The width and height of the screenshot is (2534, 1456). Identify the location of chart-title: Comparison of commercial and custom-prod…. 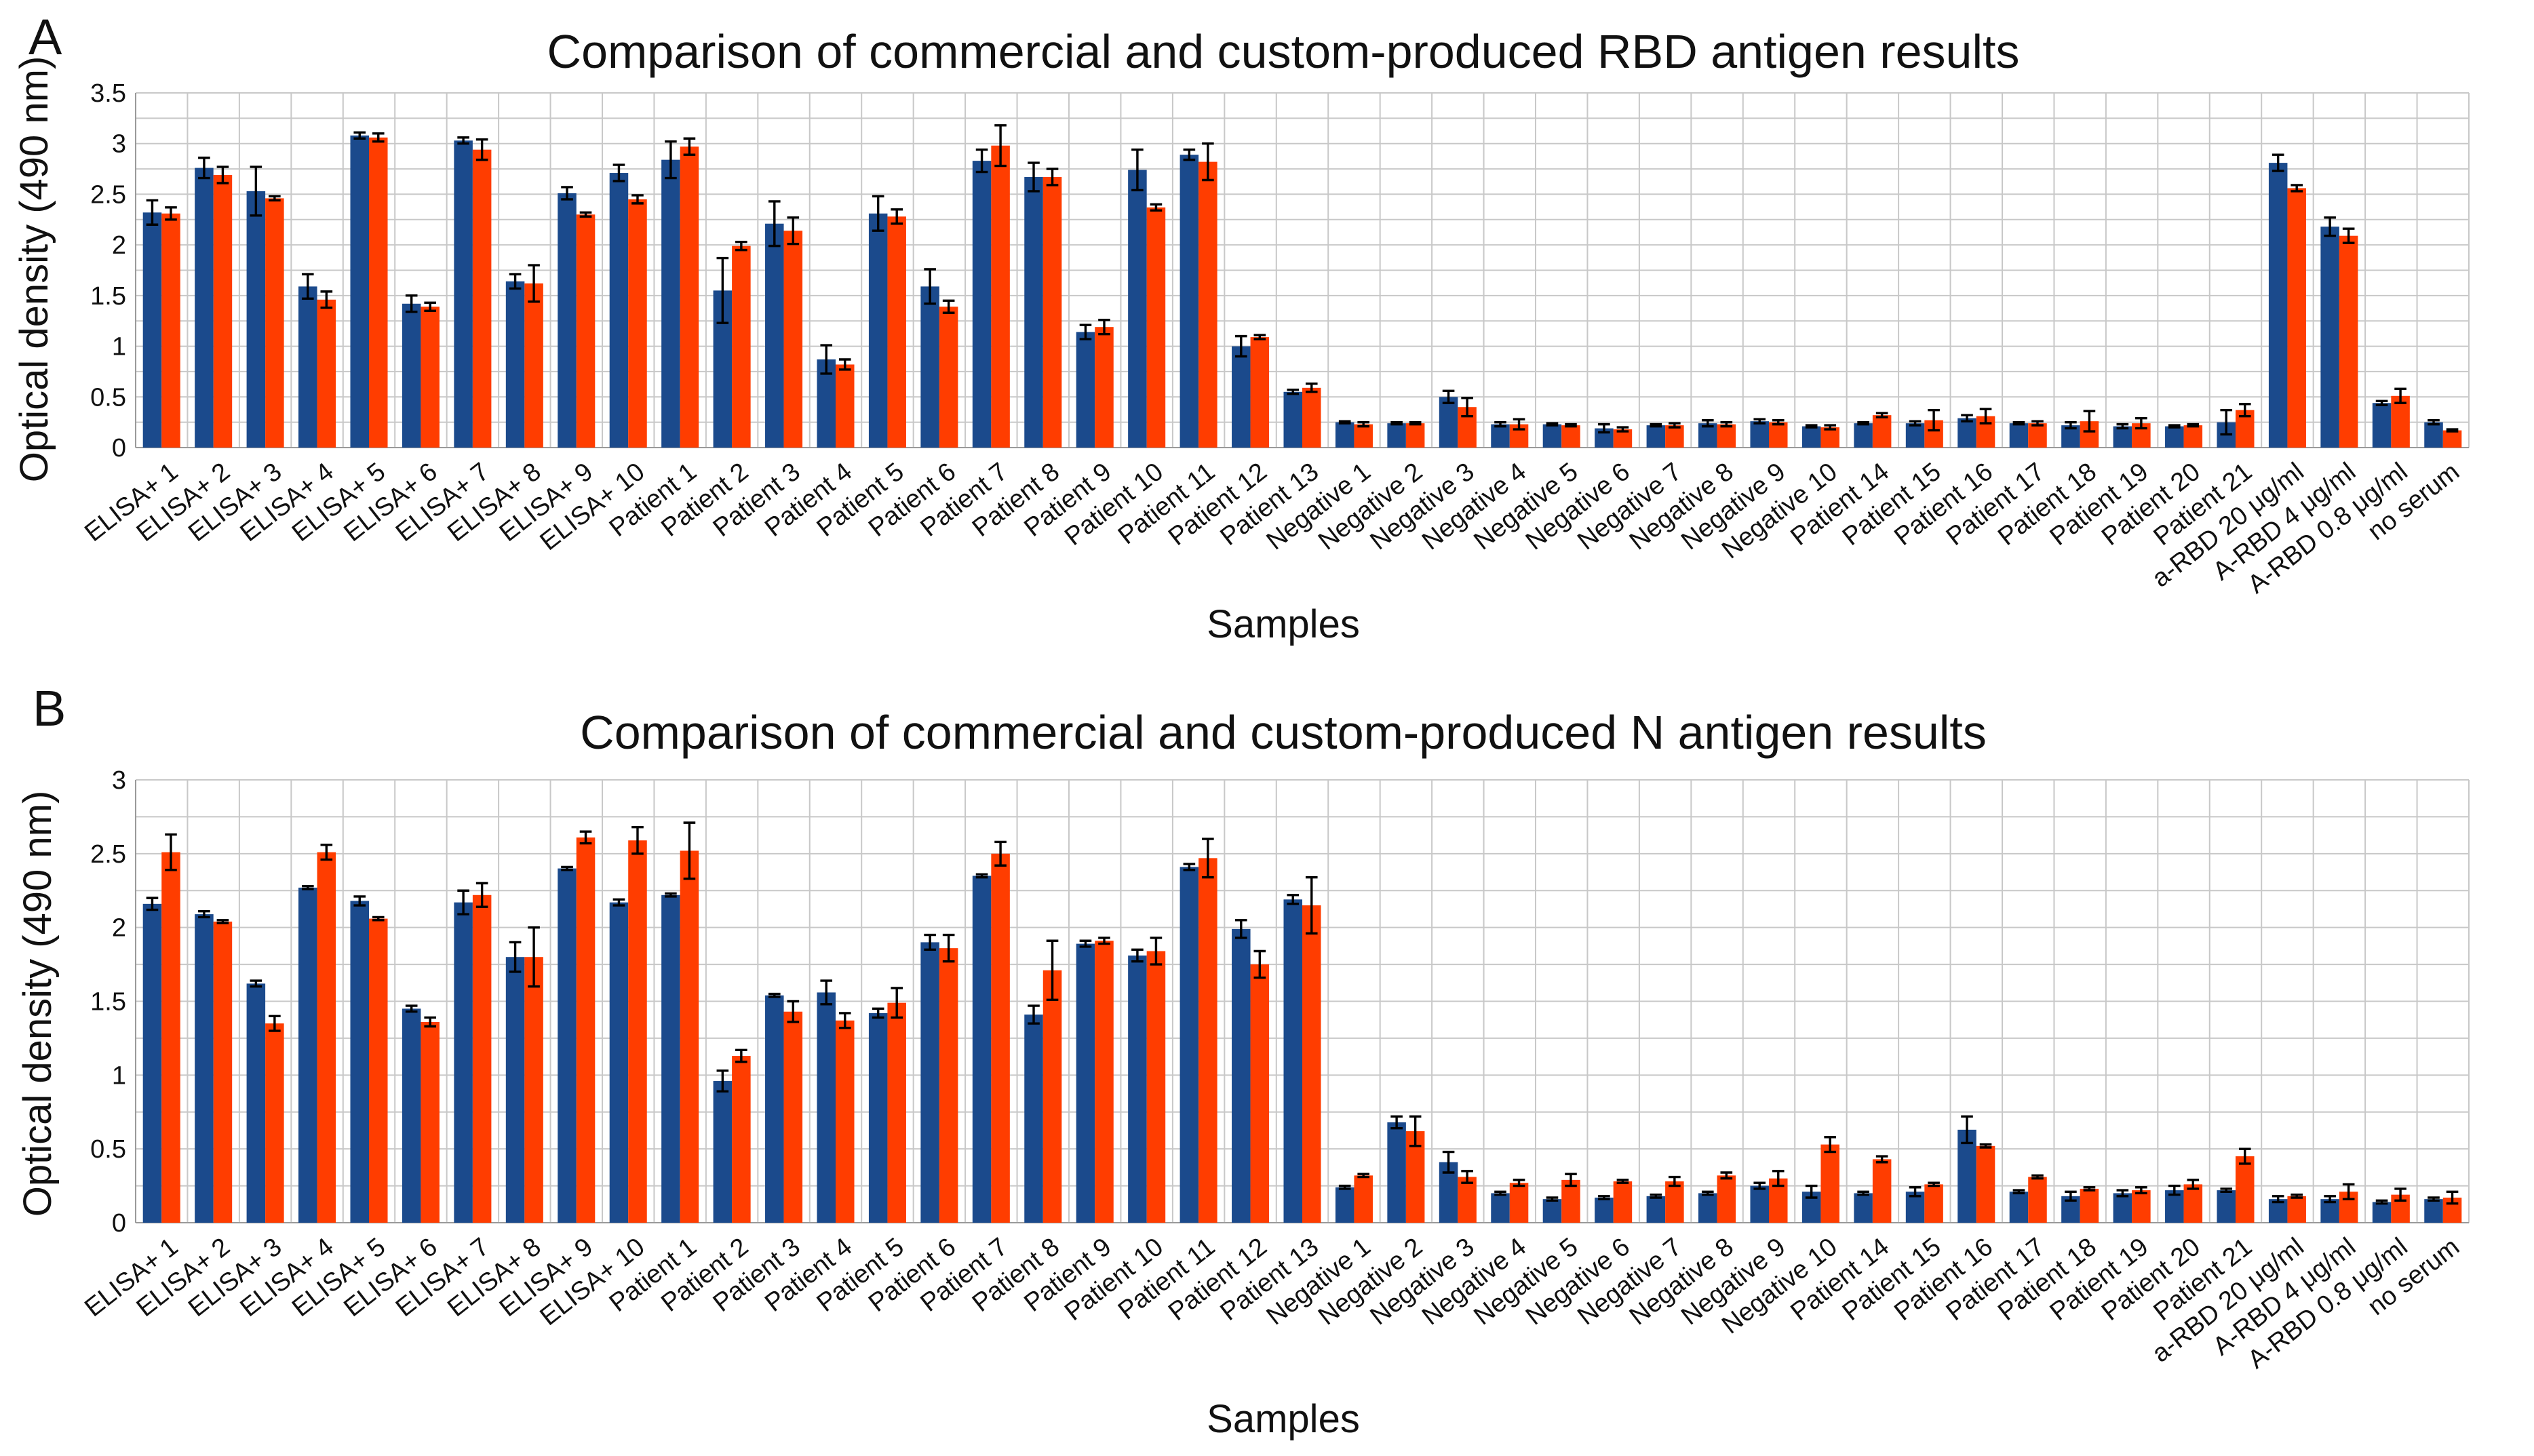
(1283, 732).